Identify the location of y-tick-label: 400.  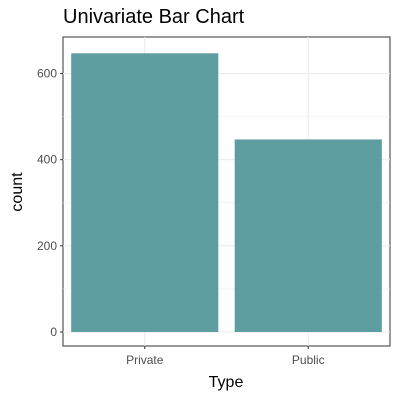
(47, 160).